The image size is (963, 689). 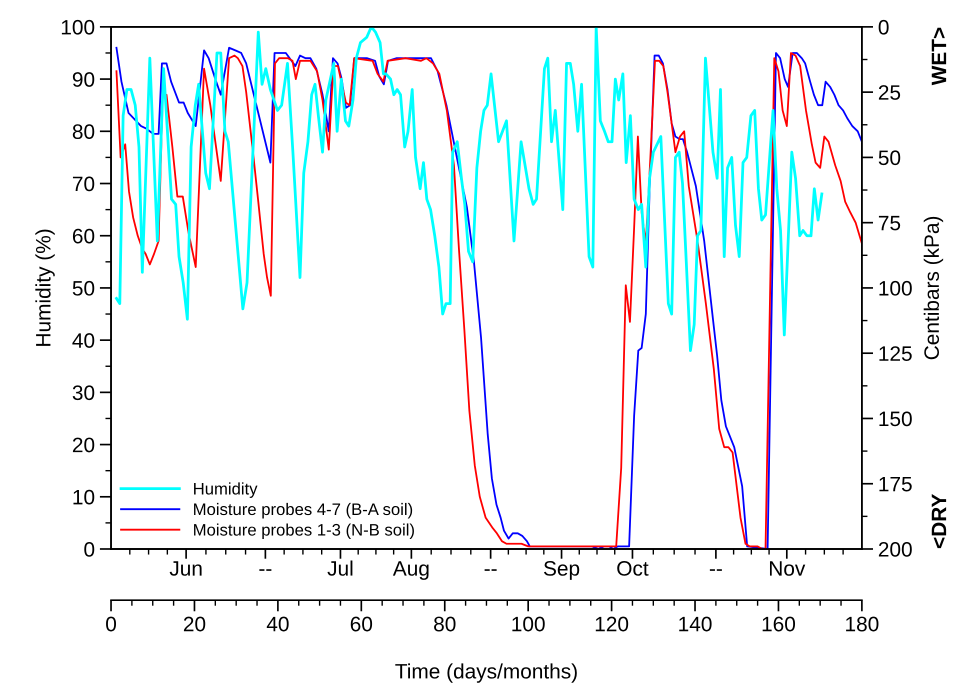 What do you see at coordinates (889, 223) in the screenshot?
I see `y2-tick-label: 75` at bounding box center [889, 223].